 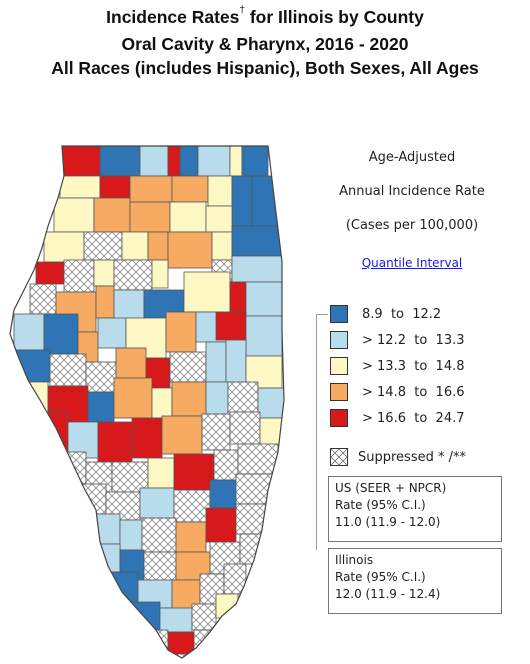 I want to click on legend-class-1: 8.9 to 12.2, so click(x=385, y=314).